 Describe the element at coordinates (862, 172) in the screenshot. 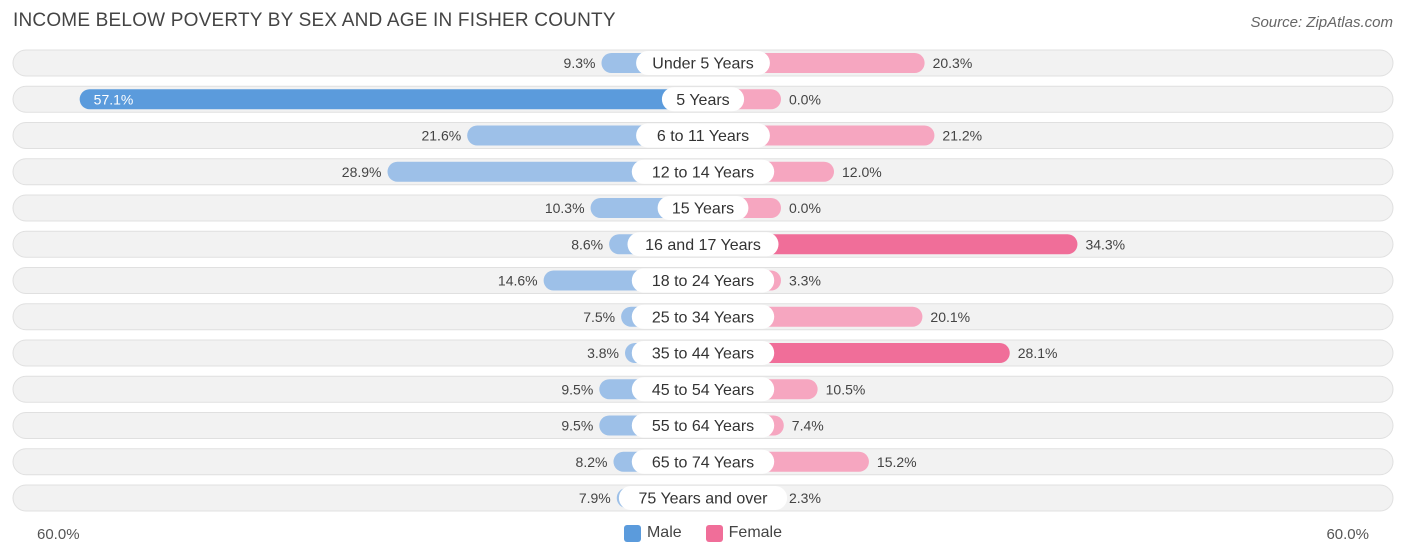

I see `value-label-female: 12.0%` at that location.